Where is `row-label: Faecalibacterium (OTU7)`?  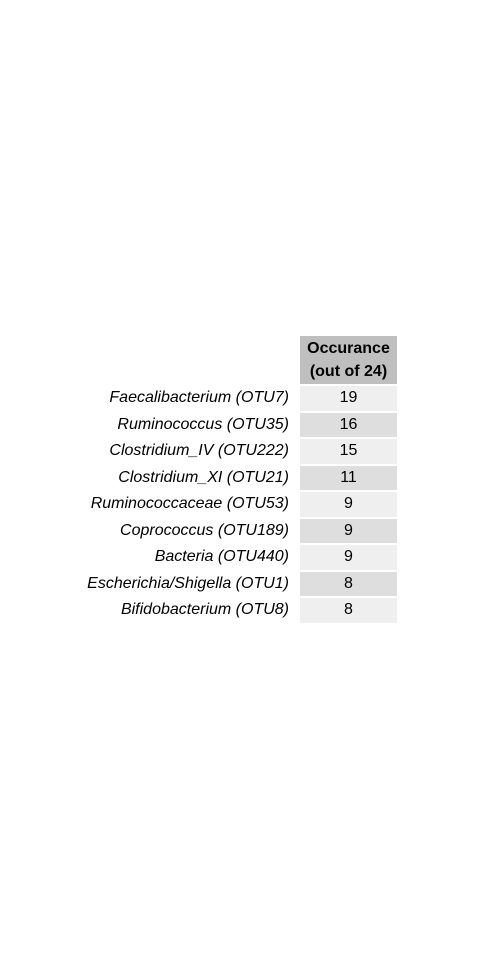 row-label: Faecalibacterium (OTU7) is located at coordinates (199, 398).